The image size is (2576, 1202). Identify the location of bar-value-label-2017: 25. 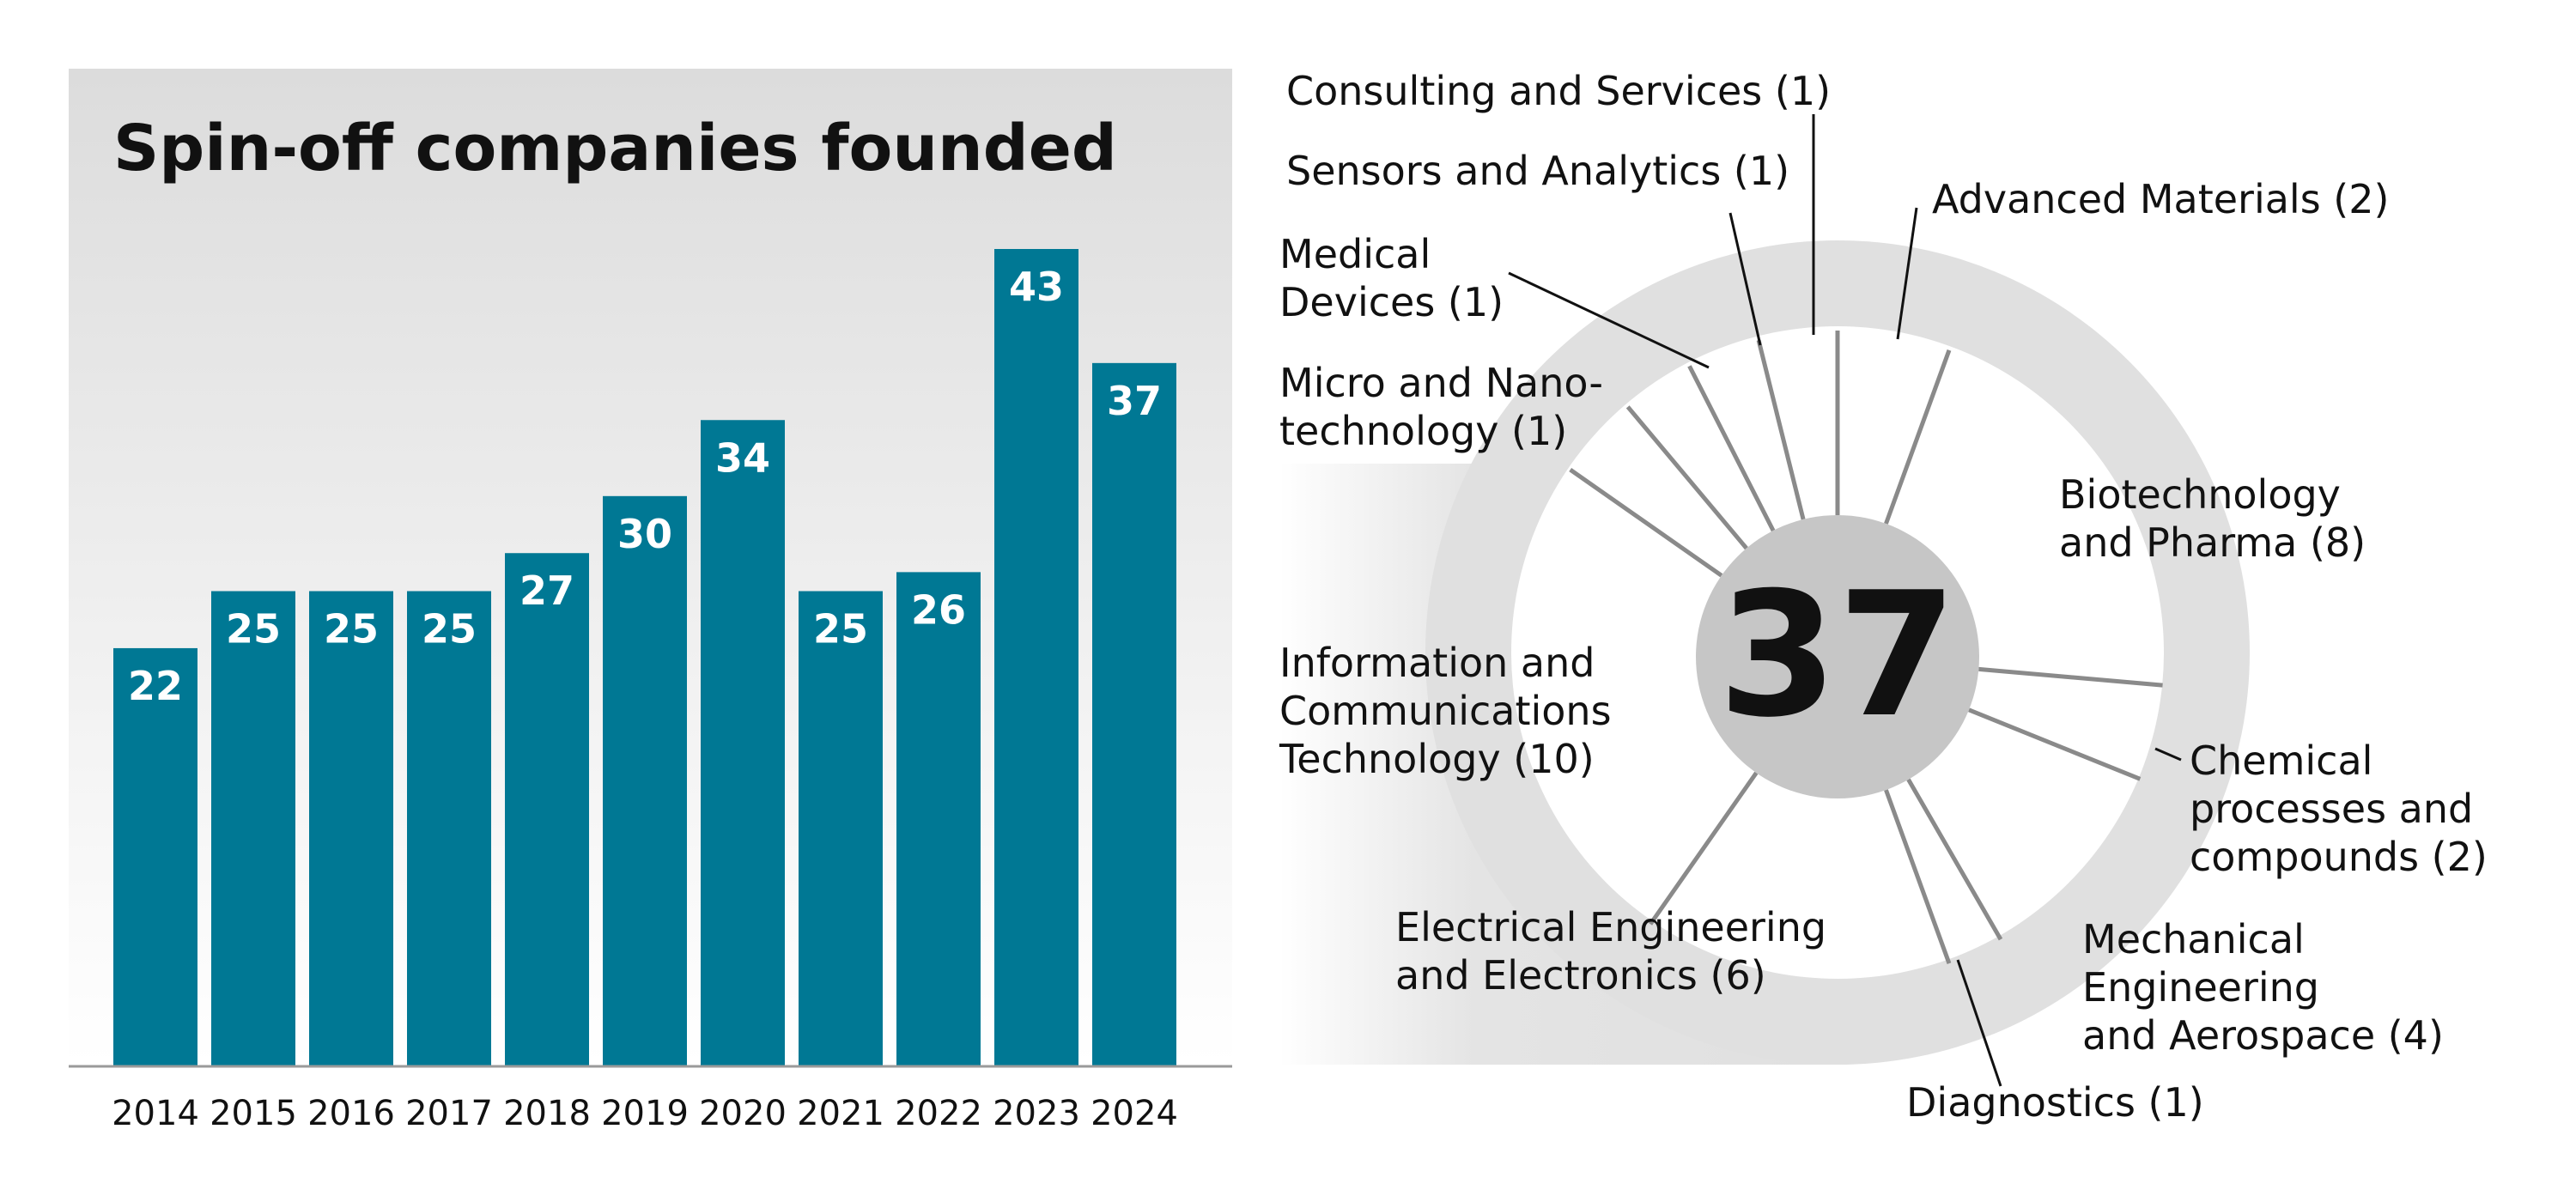
(450, 629).